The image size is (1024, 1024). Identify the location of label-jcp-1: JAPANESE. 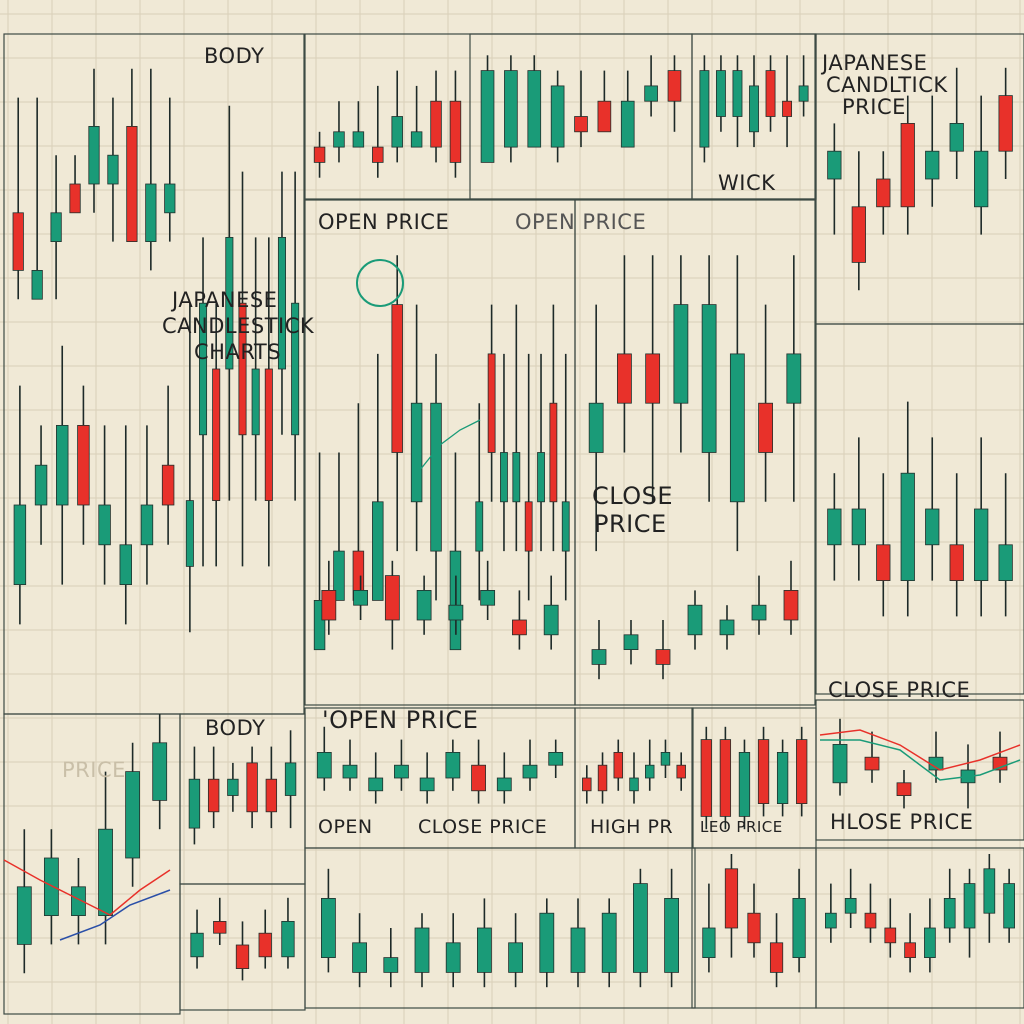
(875, 63).